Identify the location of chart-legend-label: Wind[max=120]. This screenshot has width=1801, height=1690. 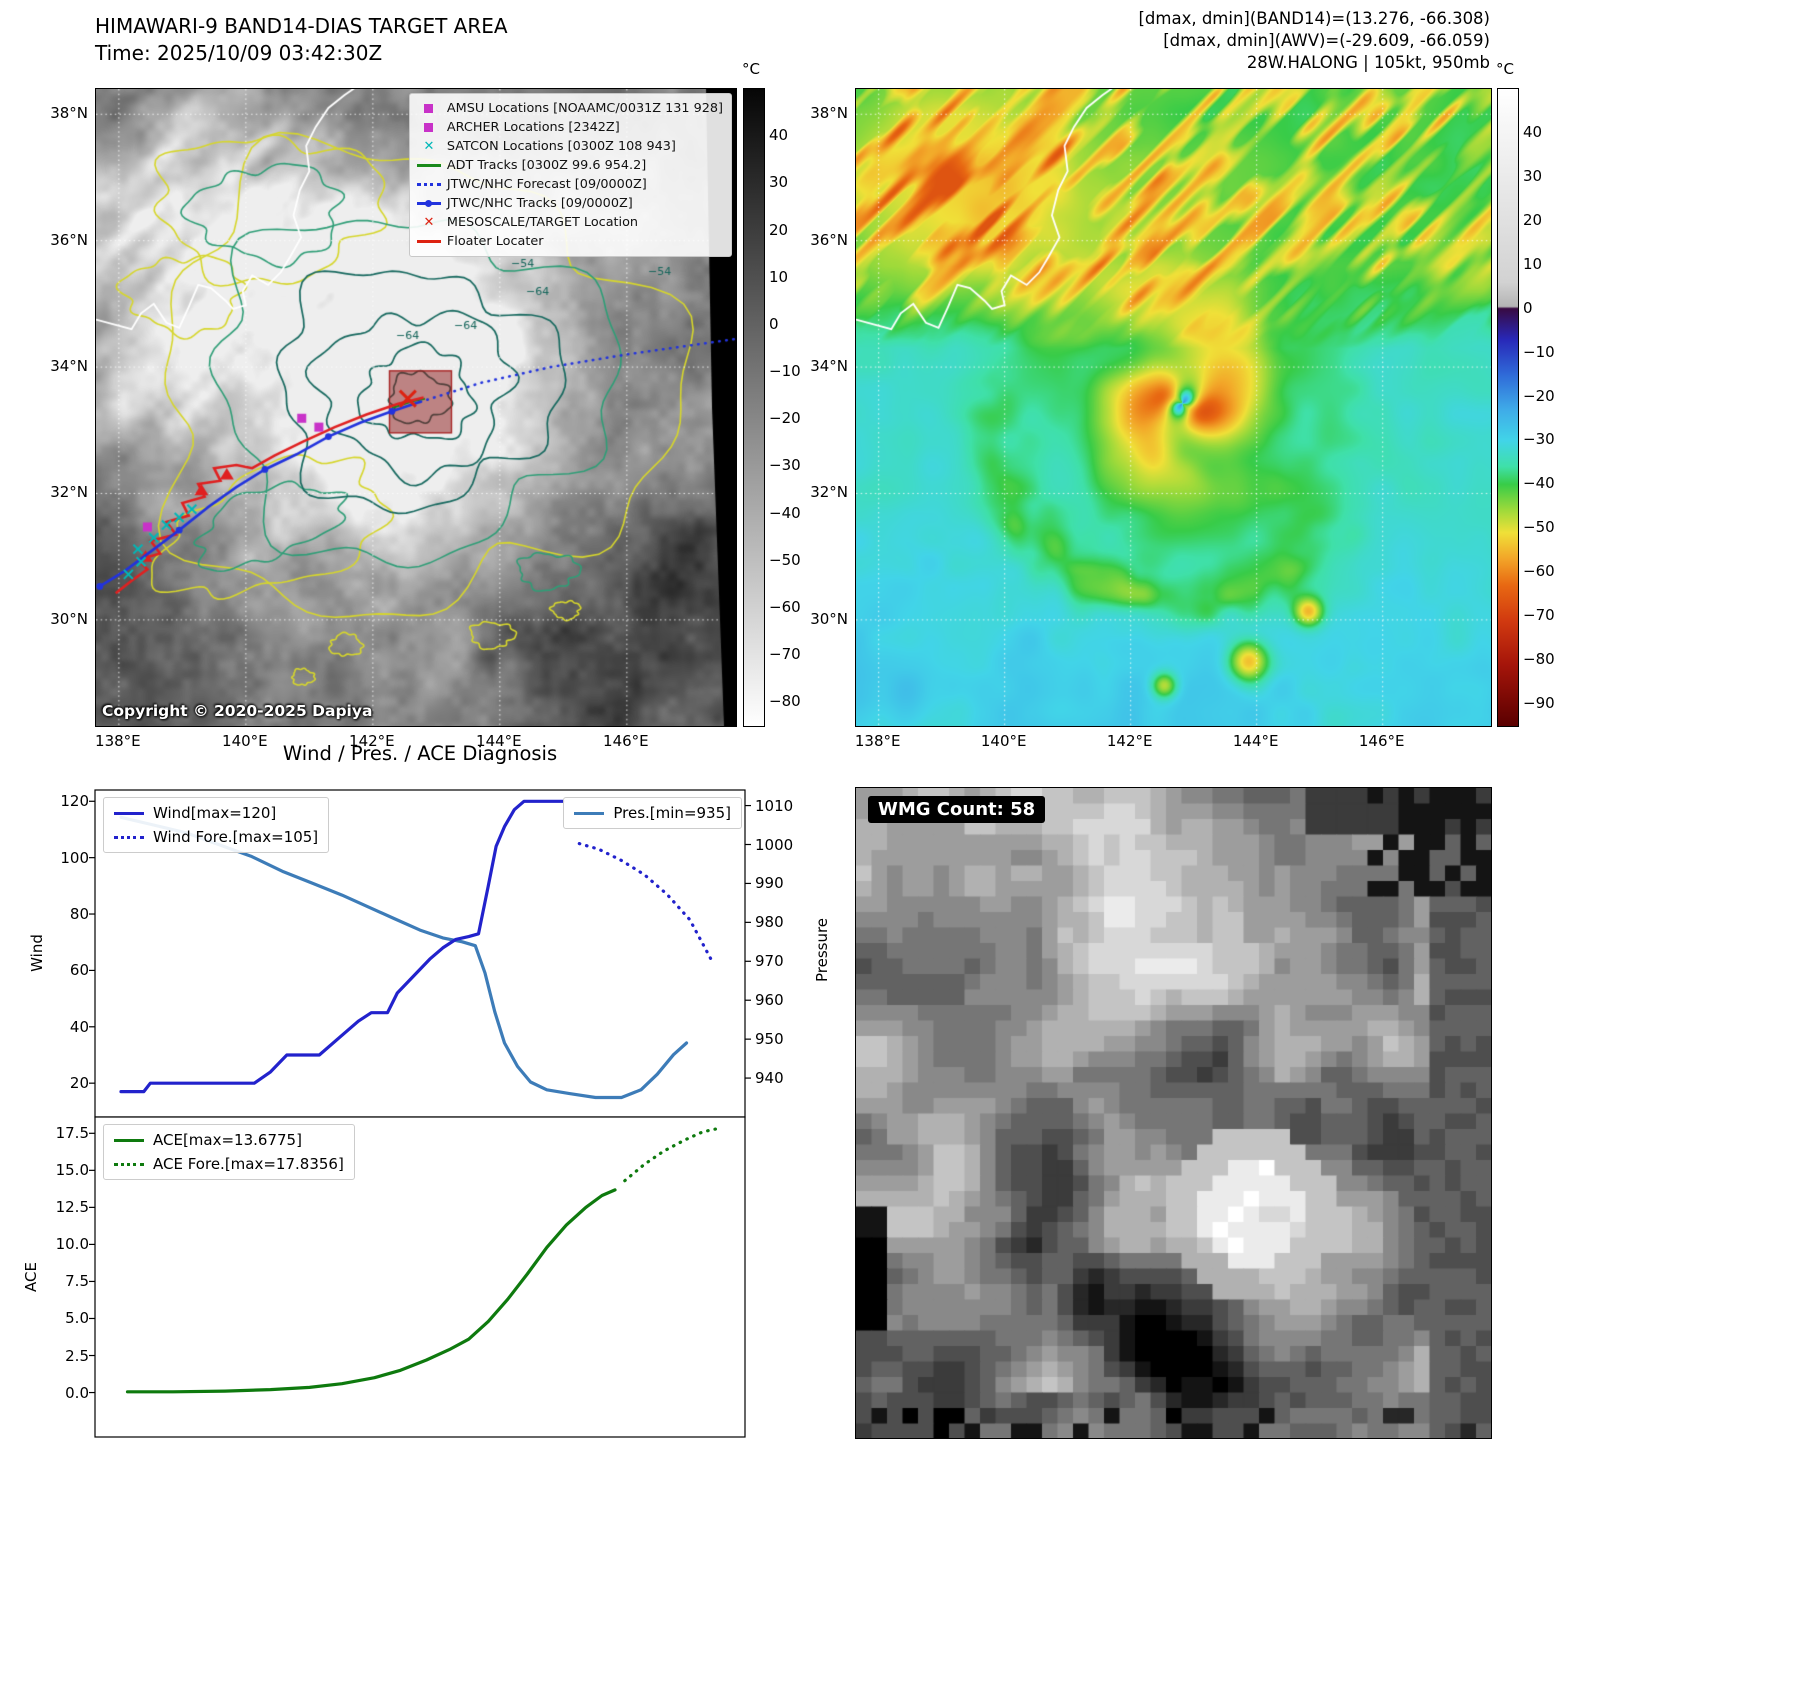
(215, 813).